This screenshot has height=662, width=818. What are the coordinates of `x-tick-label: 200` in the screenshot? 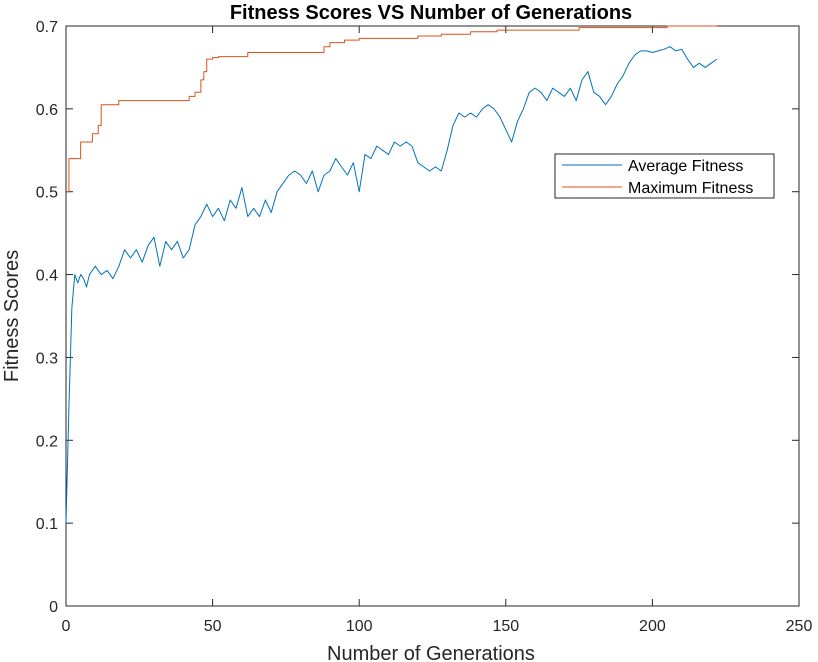 It's located at (652, 626).